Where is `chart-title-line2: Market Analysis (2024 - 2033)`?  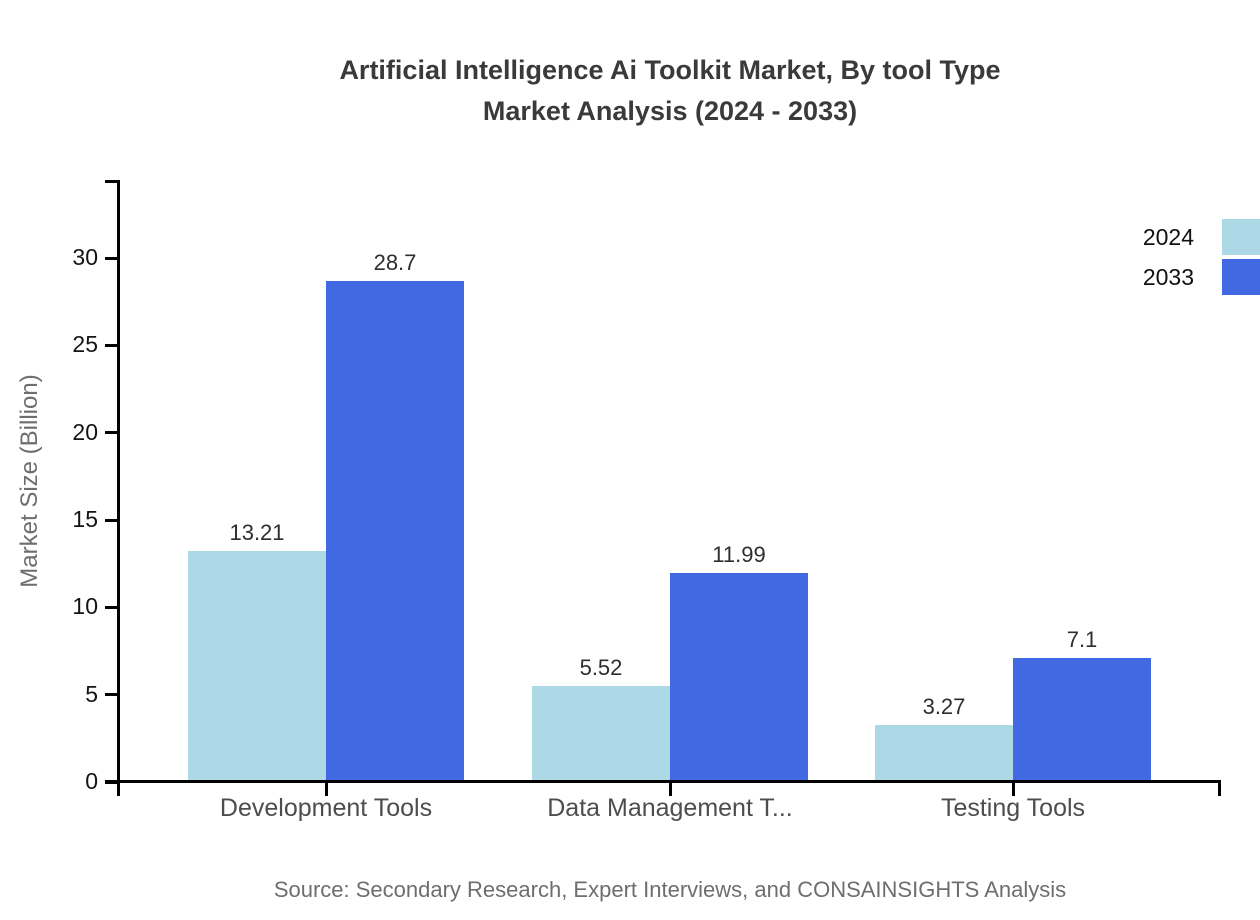
chart-title-line2: Market Analysis (2024 - 2033) is located at coordinates (670, 111).